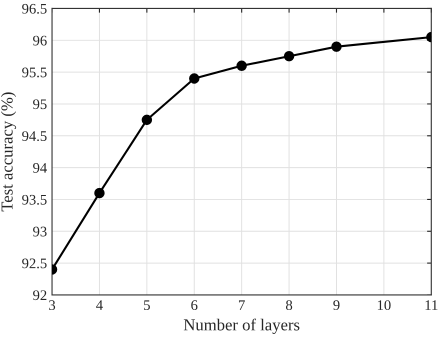 The height and width of the screenshot is (339, 441). I want to click on y-axis-title: Test accuracy (%), so click(8, 152).